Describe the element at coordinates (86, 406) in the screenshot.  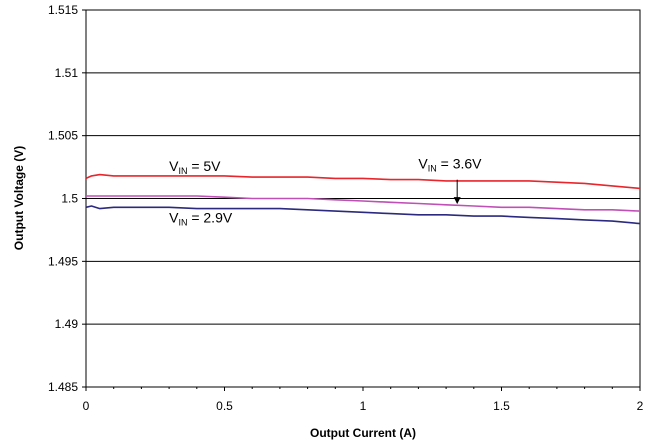
I see `x-tick-label: 0` at that location.